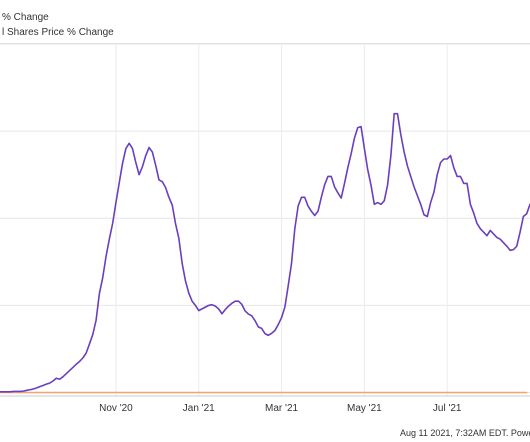  Describe the element at coordinates (25, 17) in the screenshot. I see `legend-item-change: % Change` at that location.